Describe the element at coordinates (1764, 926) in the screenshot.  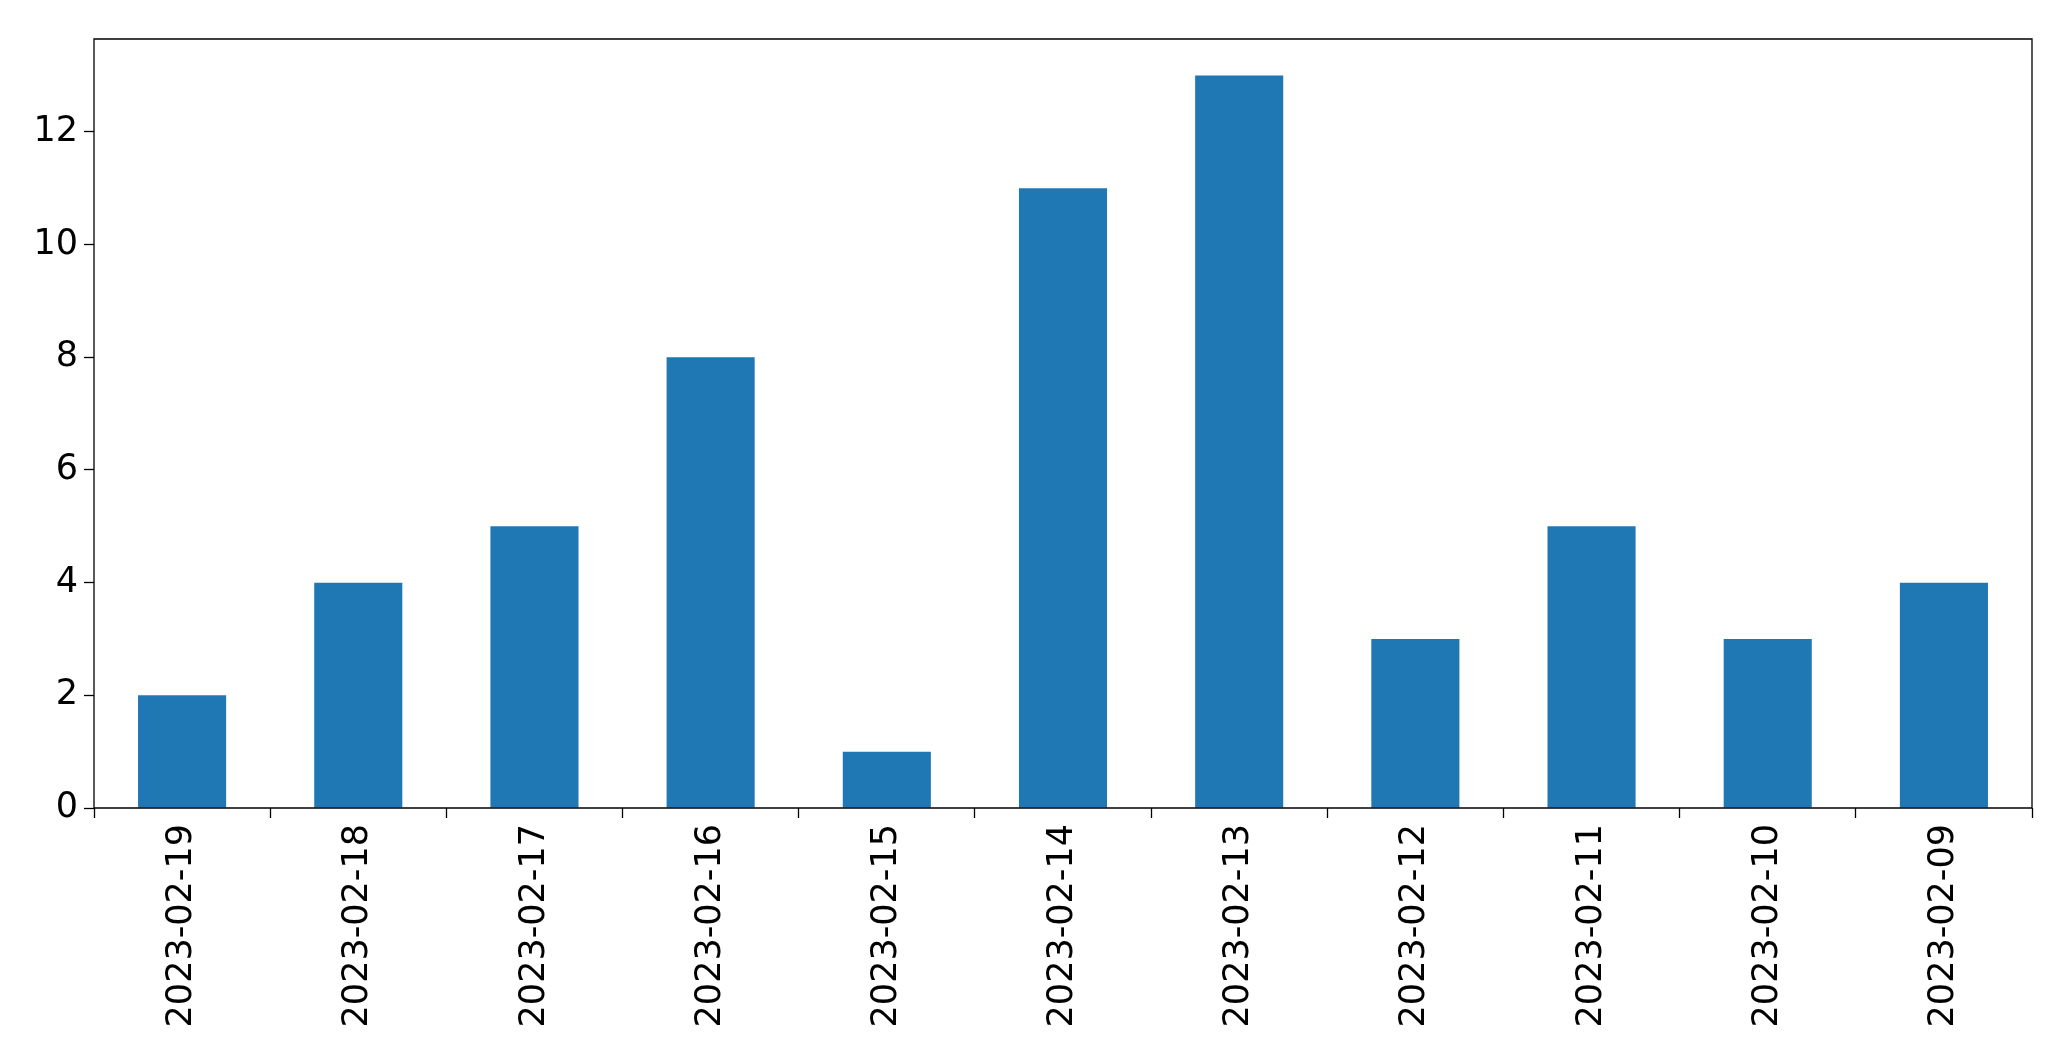
I see `x-tick-label: 2023-02-10` at that location.